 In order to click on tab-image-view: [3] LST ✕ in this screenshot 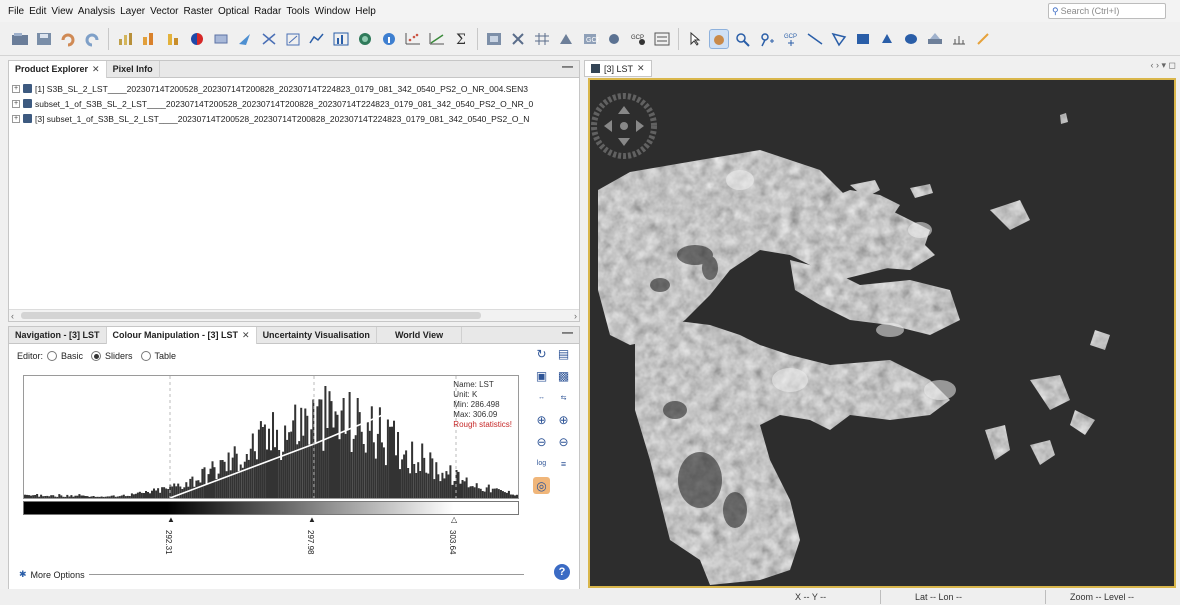, I will do `click(618, 68)`.